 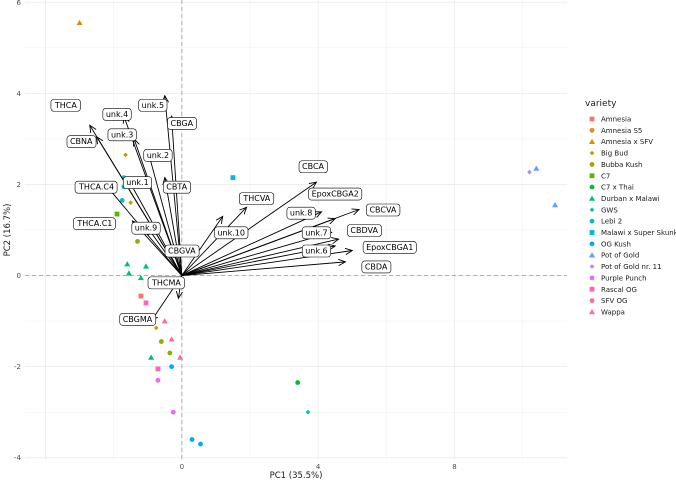 What do you see at coordinates (176, 187) in the screenshot?
I see `loading-label: CBTA` at bounding box center [176, 187].